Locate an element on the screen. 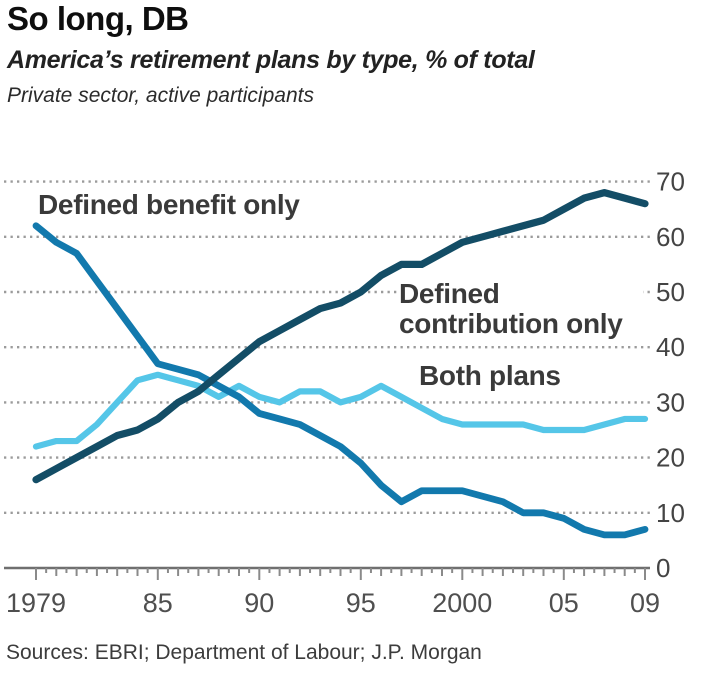  y-tick-label: 20 is located at coordinates (670, 458).